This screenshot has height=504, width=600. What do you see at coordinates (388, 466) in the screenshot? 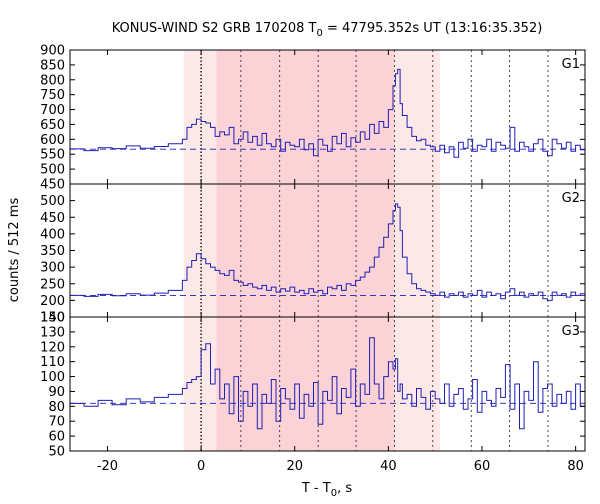
I see `x-tick-label: 40` at bounding box center [388, 466].